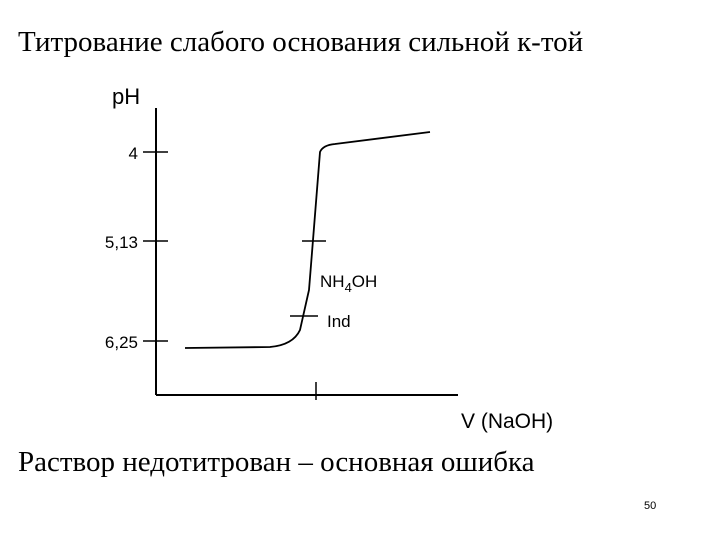 The image size is (720, 540). Describe the element at coordinates (276, 462) in the screenshot. I see `slide-caption: Раствор недотитрован – основная ошибка` at that location.